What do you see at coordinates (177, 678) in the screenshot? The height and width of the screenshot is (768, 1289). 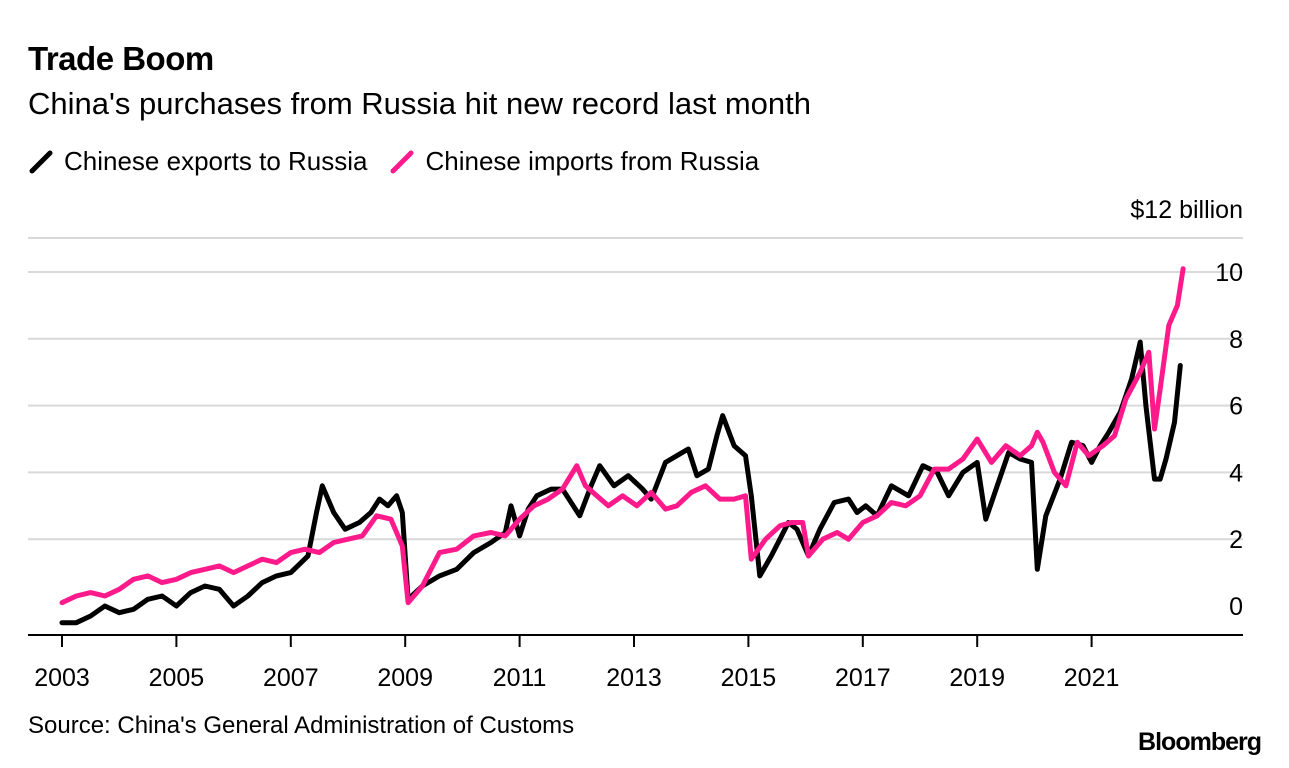 I see `x-tick-label-2005: 2005` at bounding box center [177, 678].